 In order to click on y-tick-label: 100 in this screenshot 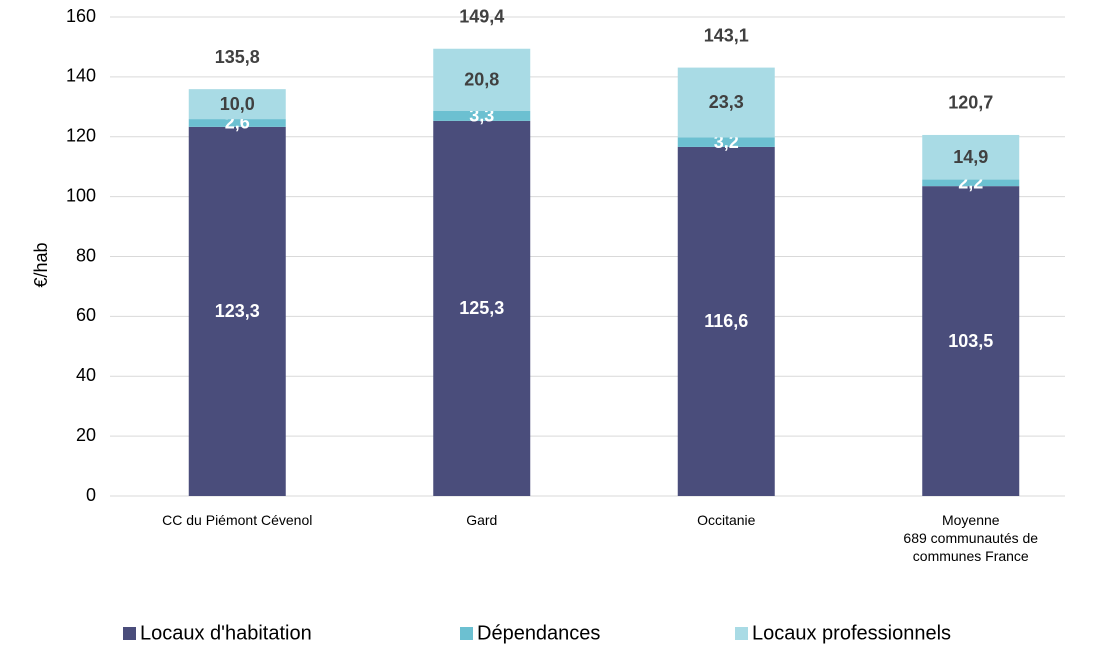, I will do `click(81, 195)`.